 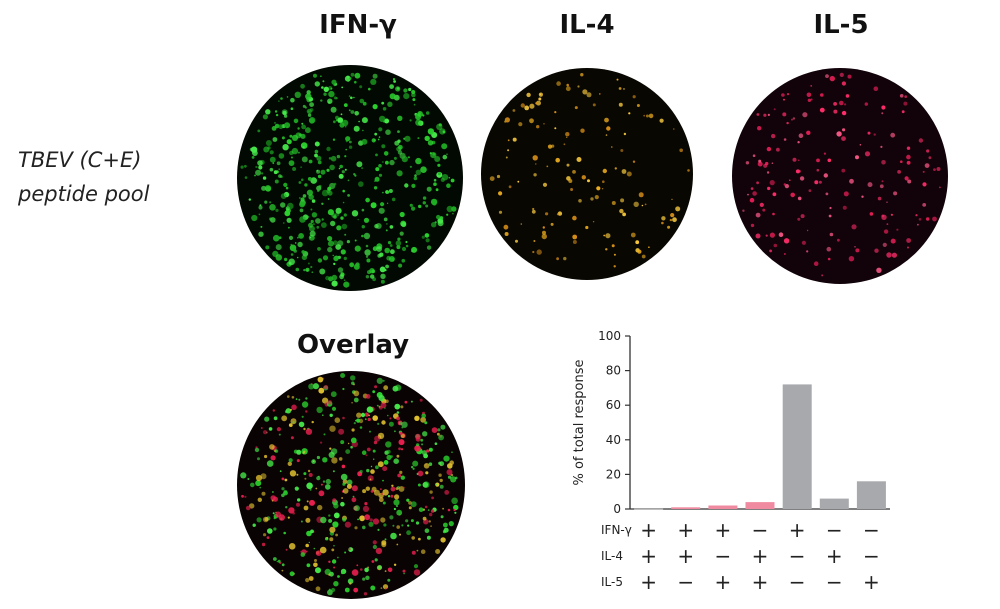 I want to click on row-label-2: IL-5, so click(x=612, y=582).